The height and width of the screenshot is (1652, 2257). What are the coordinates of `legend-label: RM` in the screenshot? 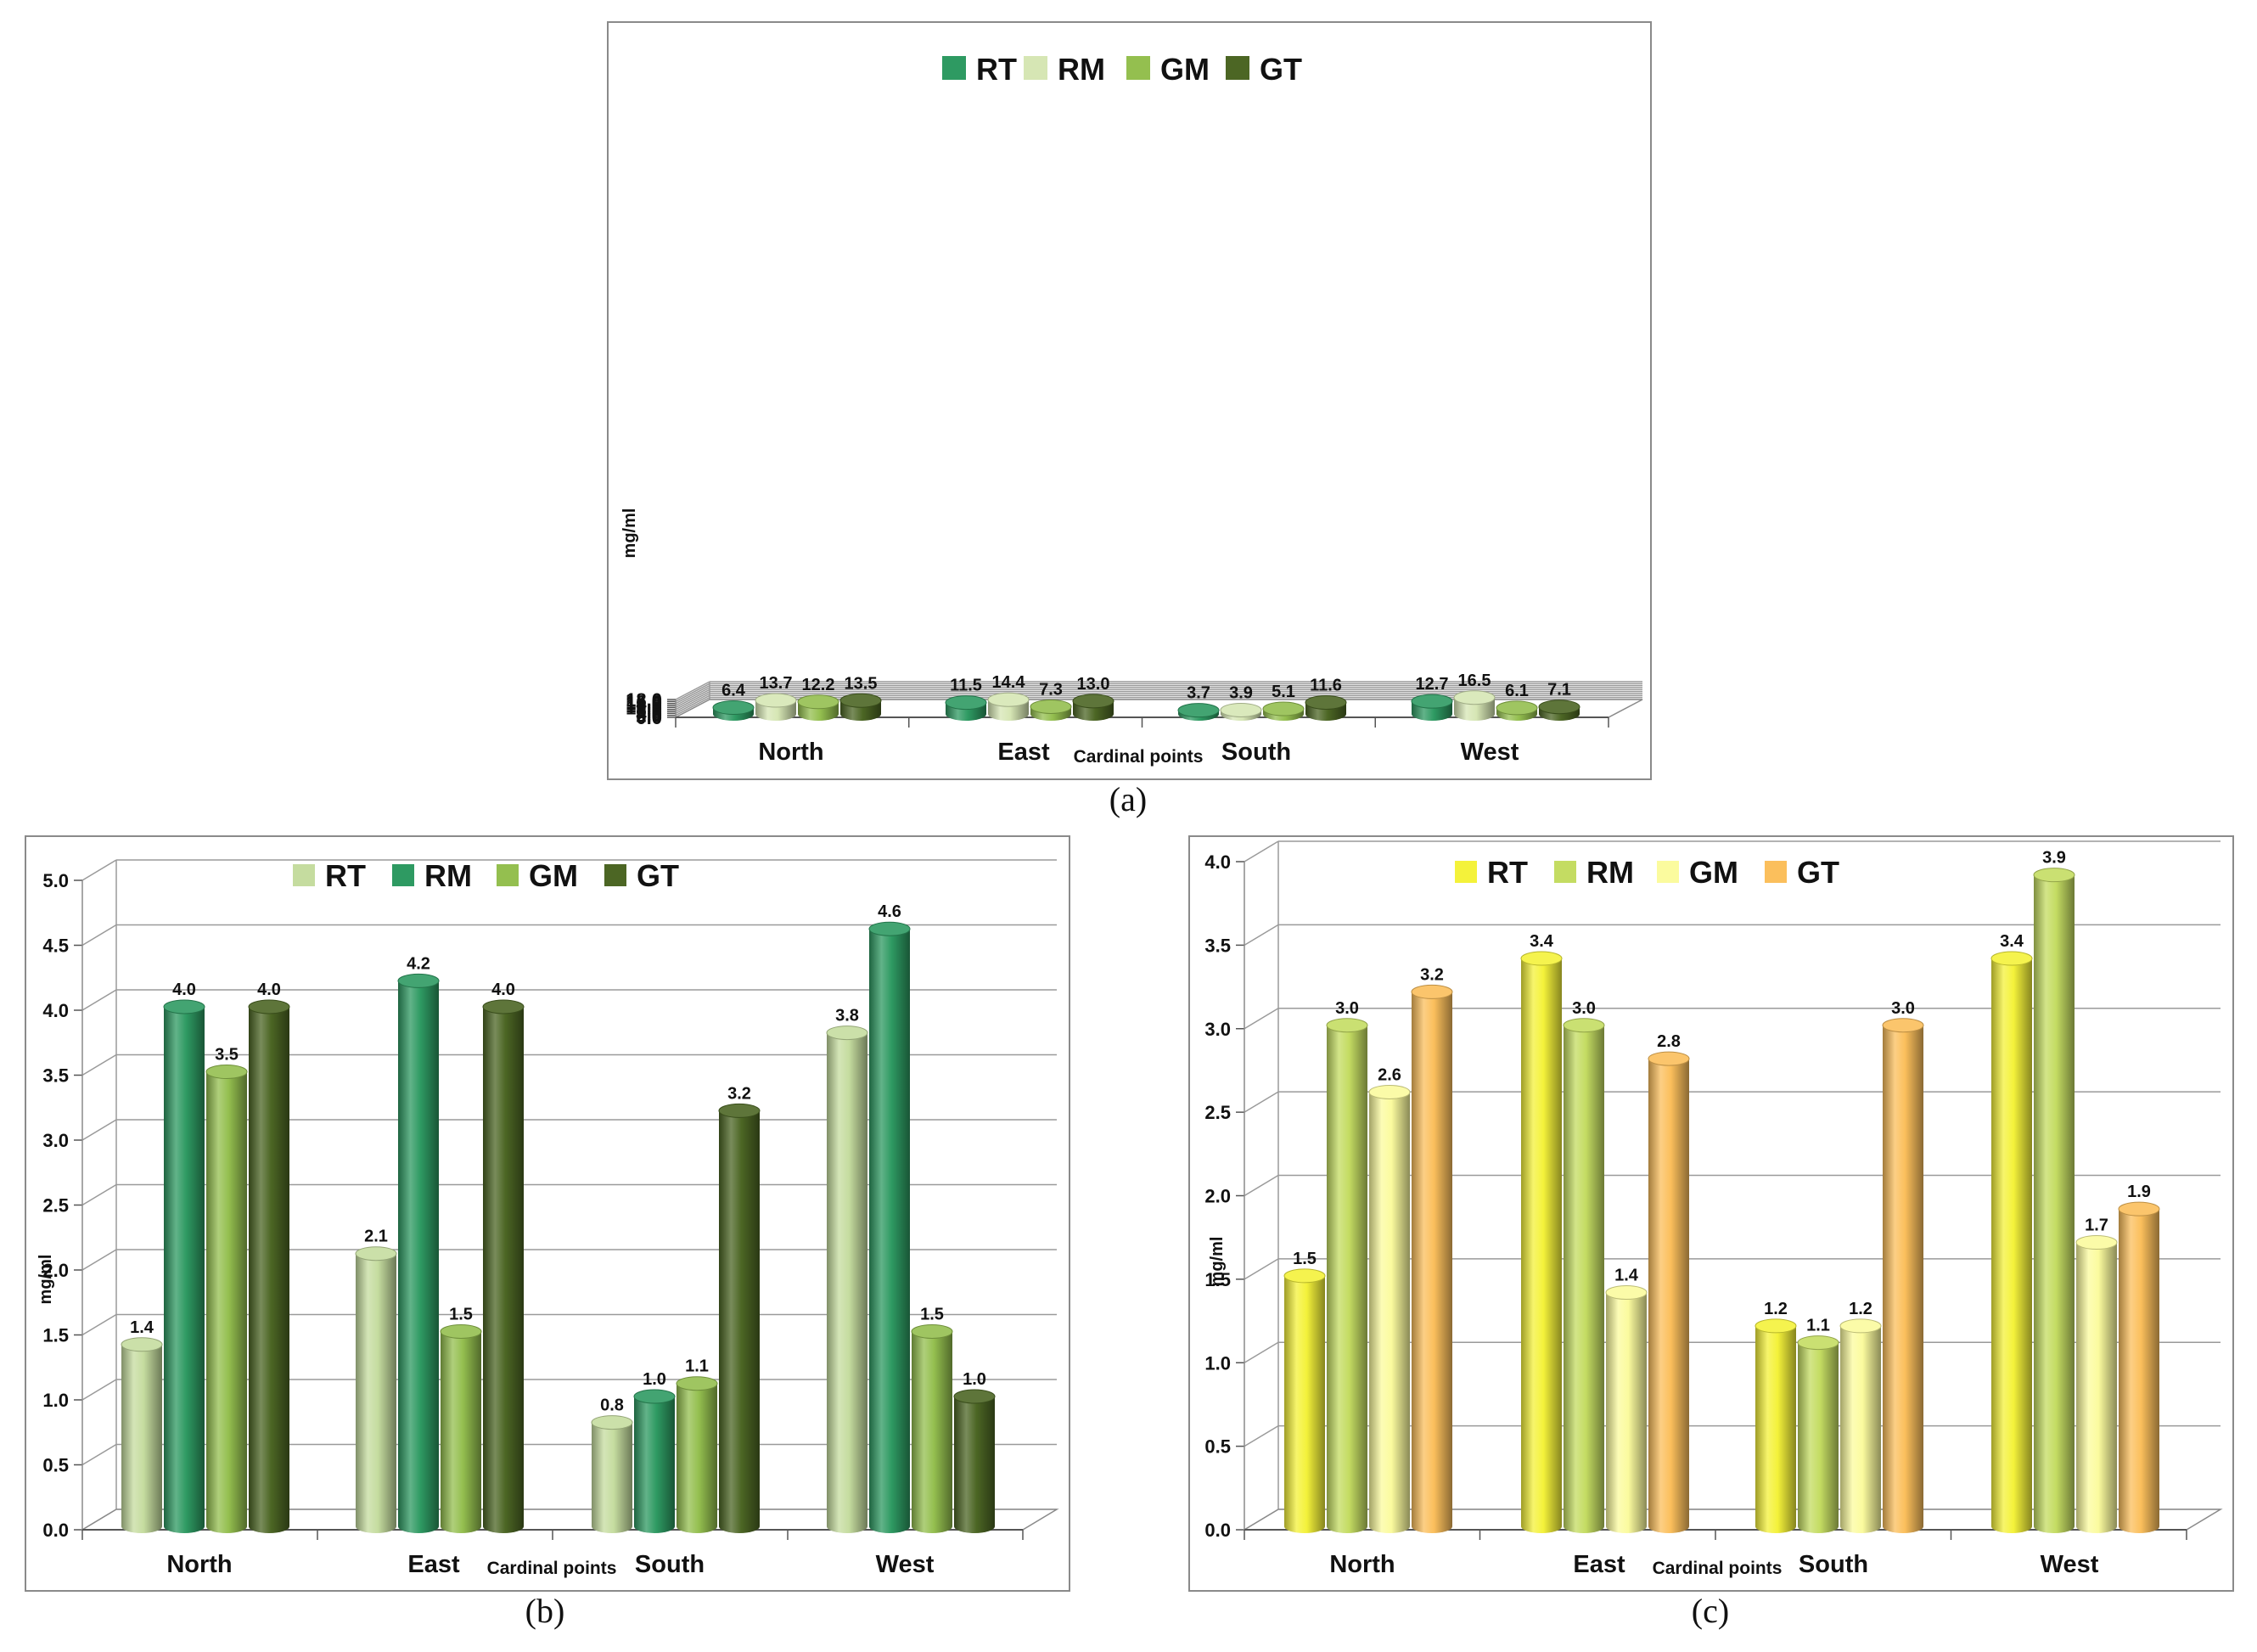 It's located at (1610, 873).